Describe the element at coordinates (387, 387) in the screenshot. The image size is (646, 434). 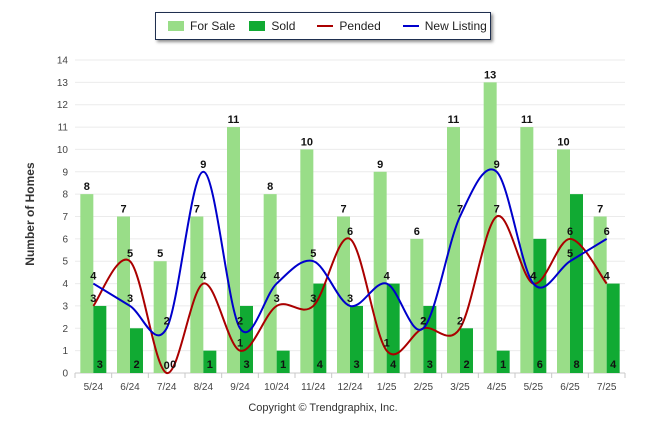
I see `x-tick-label: 1/25` at that location.